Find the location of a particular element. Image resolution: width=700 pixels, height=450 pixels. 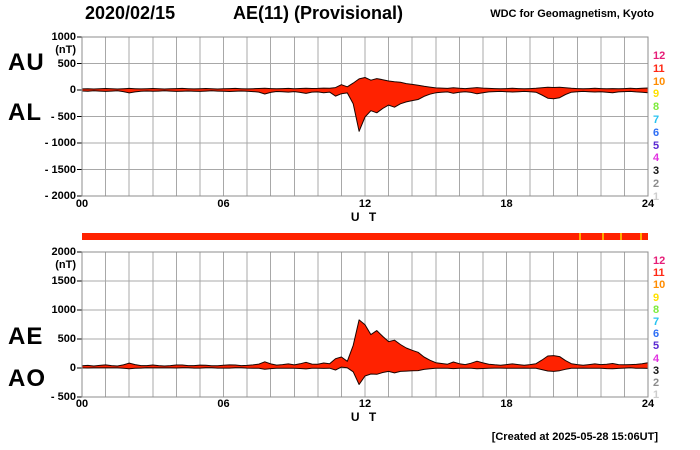

axis-label-ae: AE is located at coordinates (26, 336).